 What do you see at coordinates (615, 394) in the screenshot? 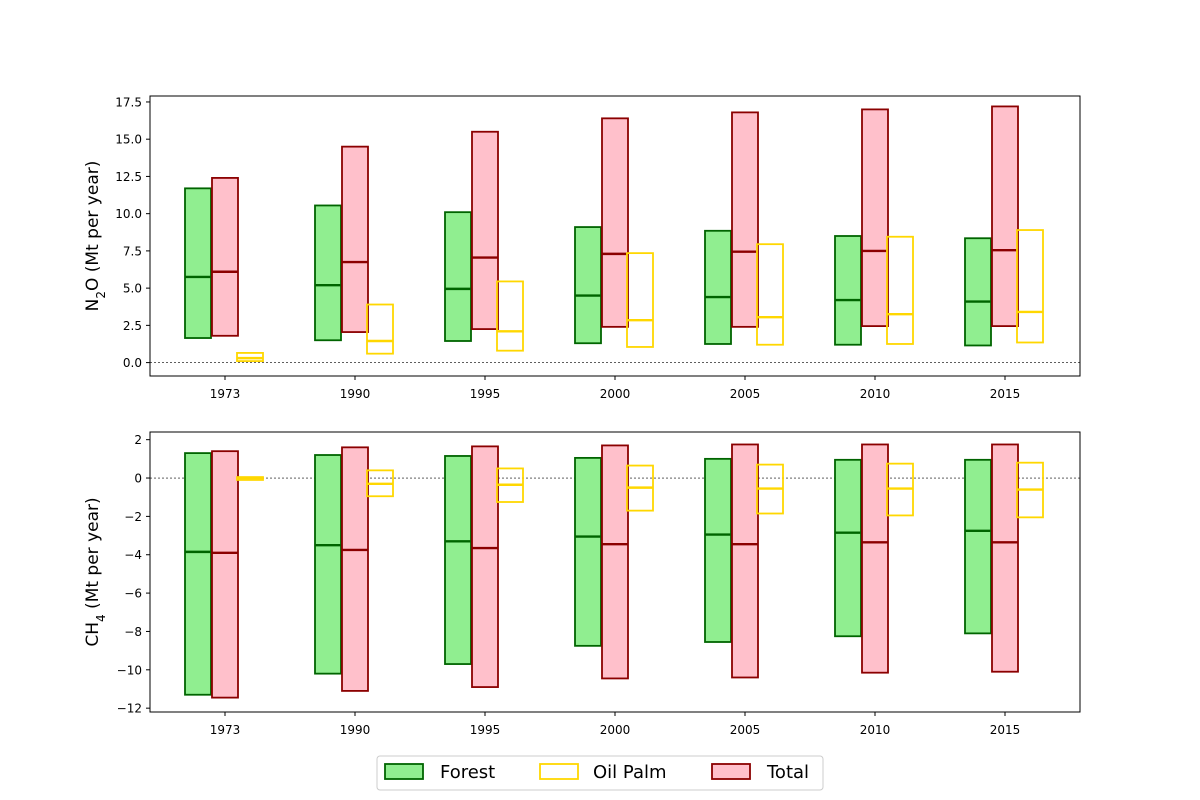
I see `n2o-x-tick-label: 2000` at bounding box center [615, 394].